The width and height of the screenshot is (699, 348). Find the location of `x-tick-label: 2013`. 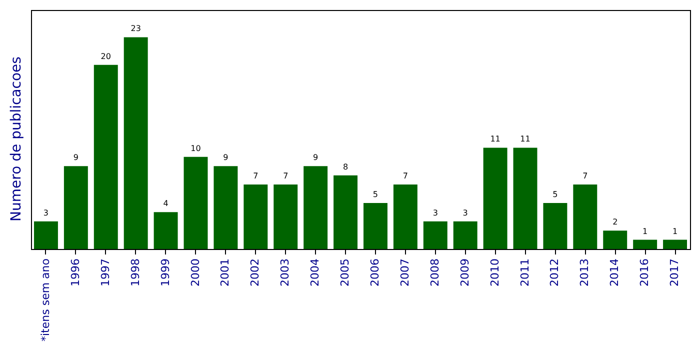

x-tick-label: 2013 is located at coordinates (585, 272).